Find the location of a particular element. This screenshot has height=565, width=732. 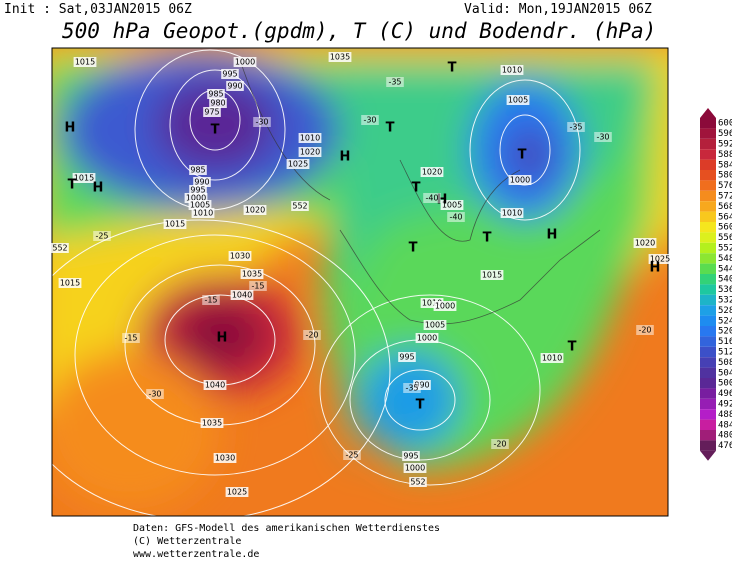

legend-label: 532 is located at coordinates (725, 301).